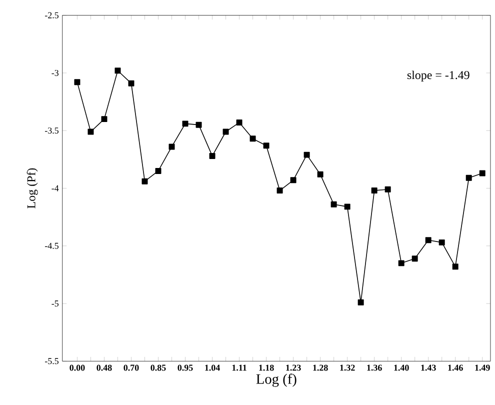 The image size is (495, 405). I want to click on x-tick-label: 1.49, so click(482, 367).